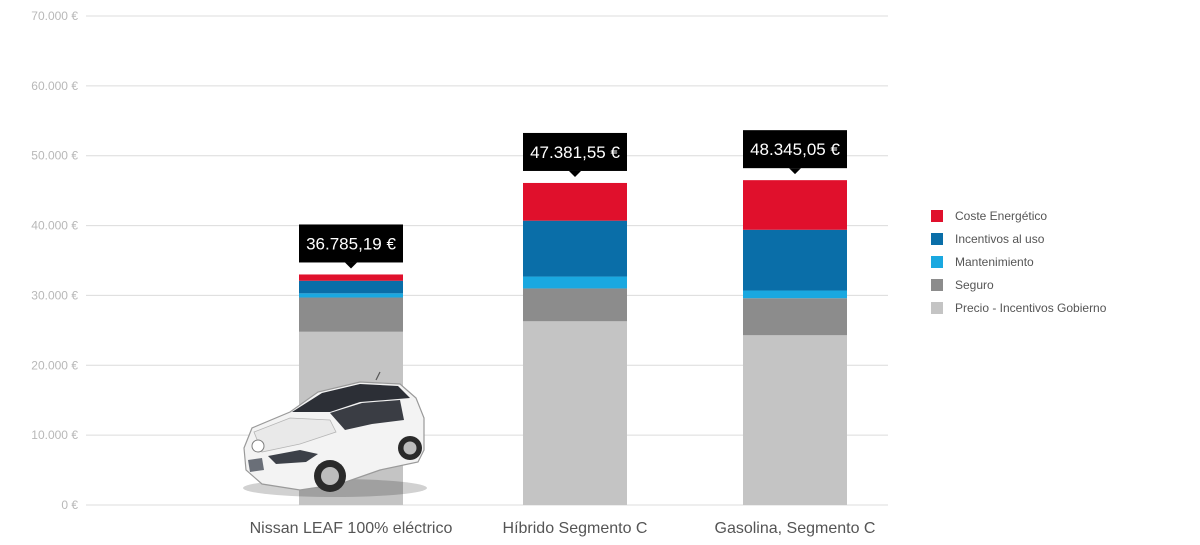 The height and width of the screenshot is (545, 1200). Describe the element at coordinates (974, 285) in the screenshot. I see `legend-label: Seguro` at that location.